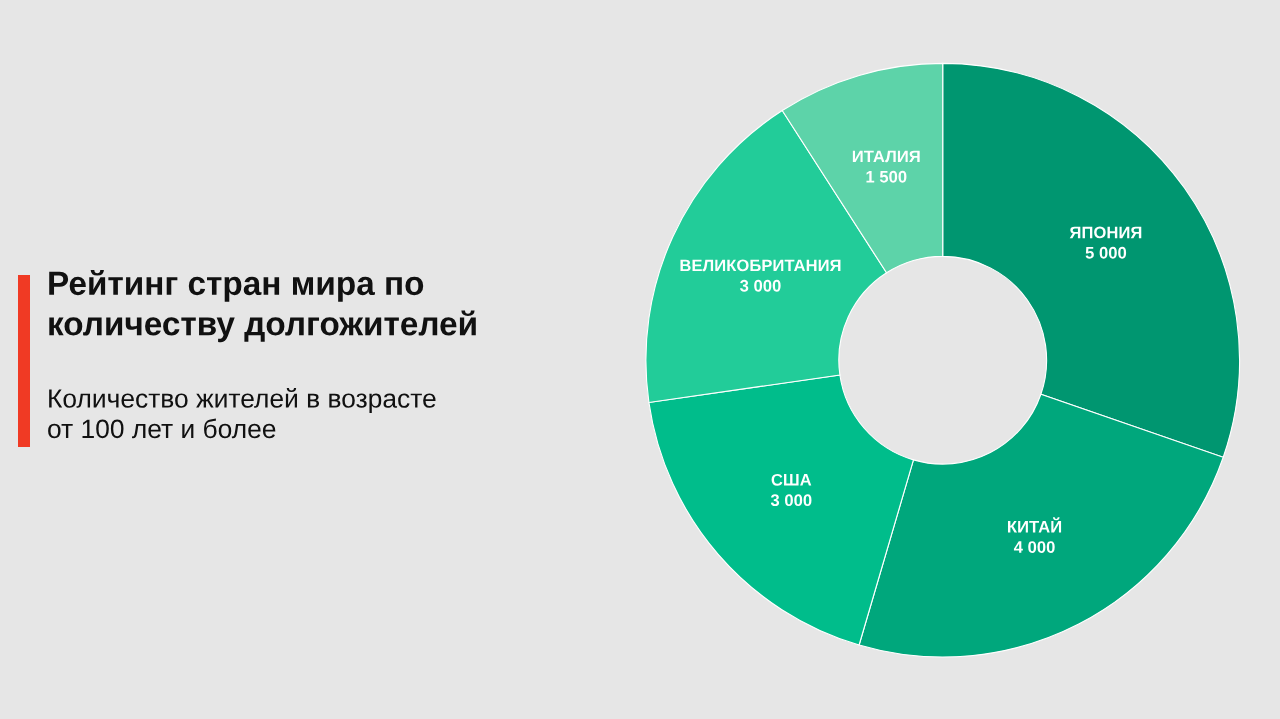 Image resolution: width=1280 pixels, height=719 pixels. Describe the element at coordinates (760, 265) in the screenshot. I see `slice-label: ВЕЛИКОБРИТАНИЯ` at that location.